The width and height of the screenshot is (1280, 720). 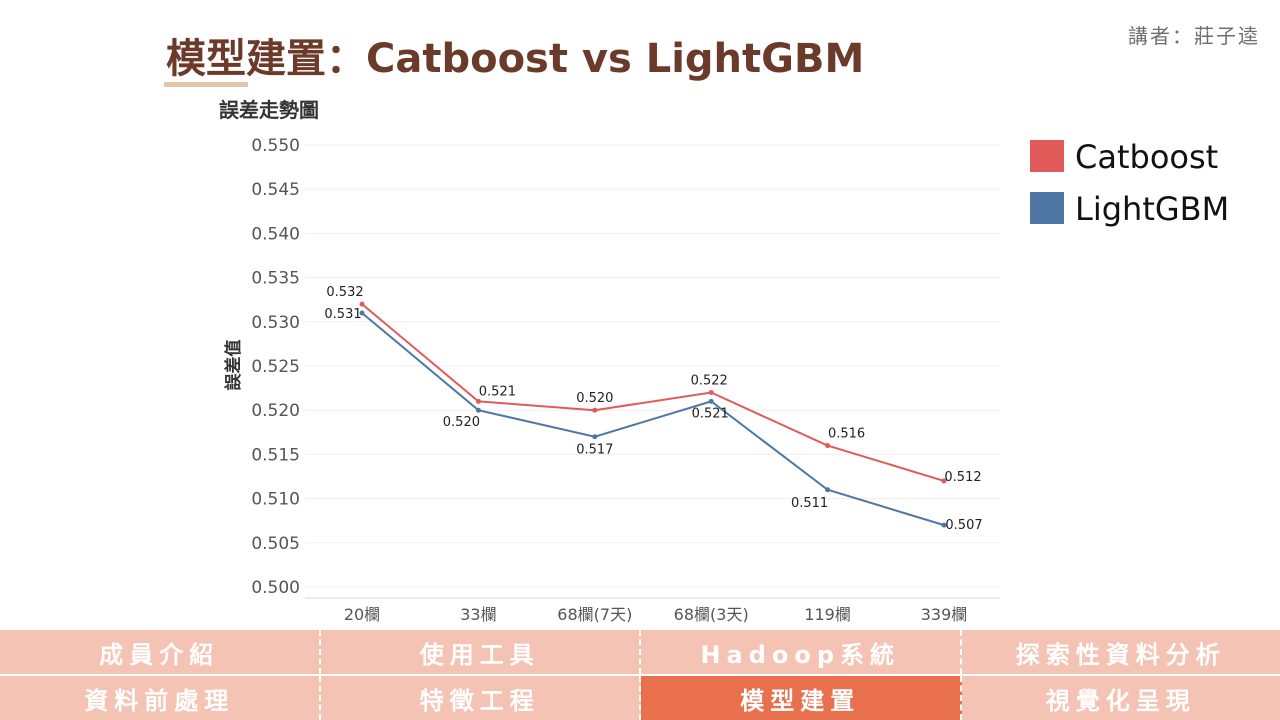 What do you see at coordinates (275, 367) in the screenshot?
I see `y-tick-label: 0.525` at bounding box center [275, 367].